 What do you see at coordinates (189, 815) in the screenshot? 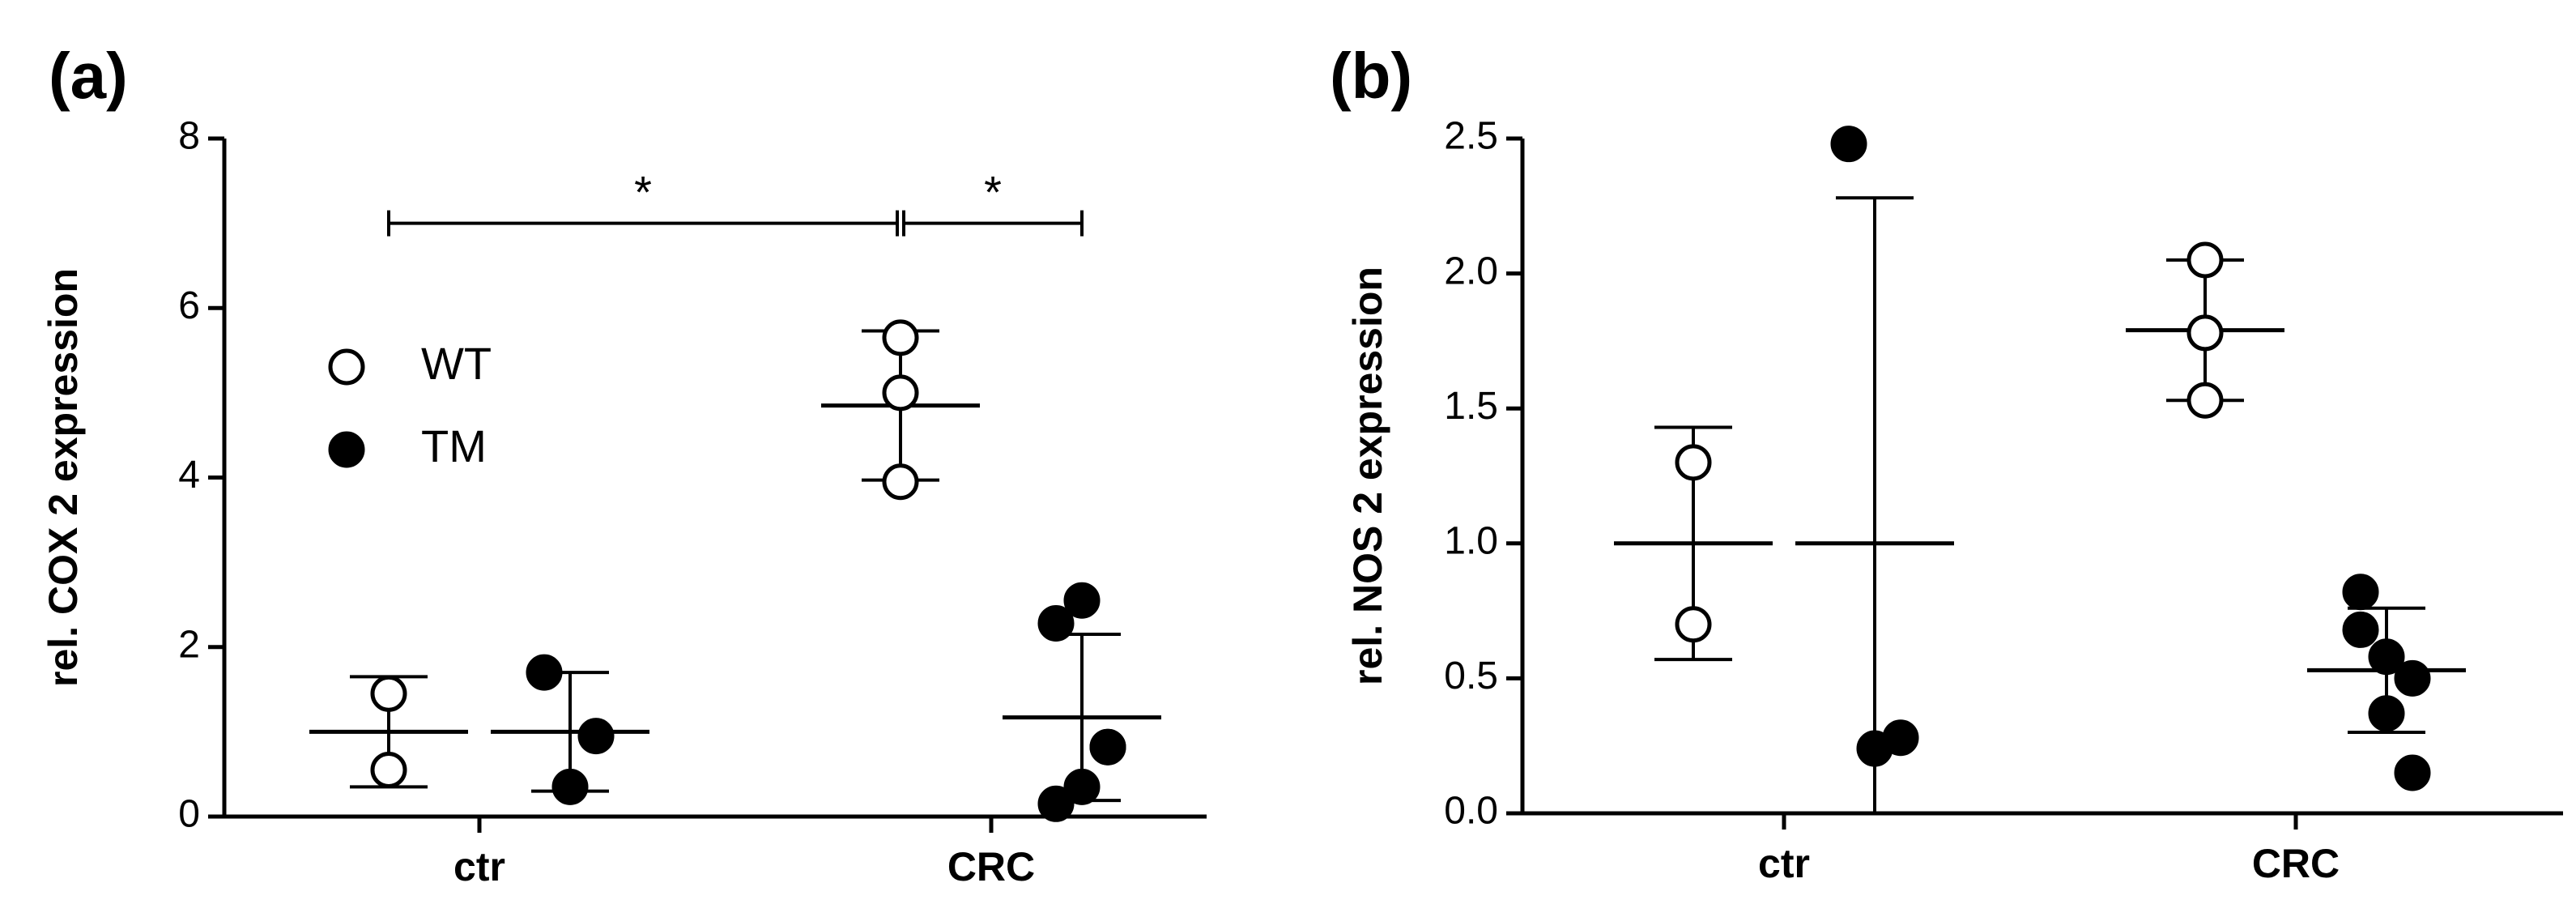
I see `y-tick-label: 0` at bounding box center [189, 815].